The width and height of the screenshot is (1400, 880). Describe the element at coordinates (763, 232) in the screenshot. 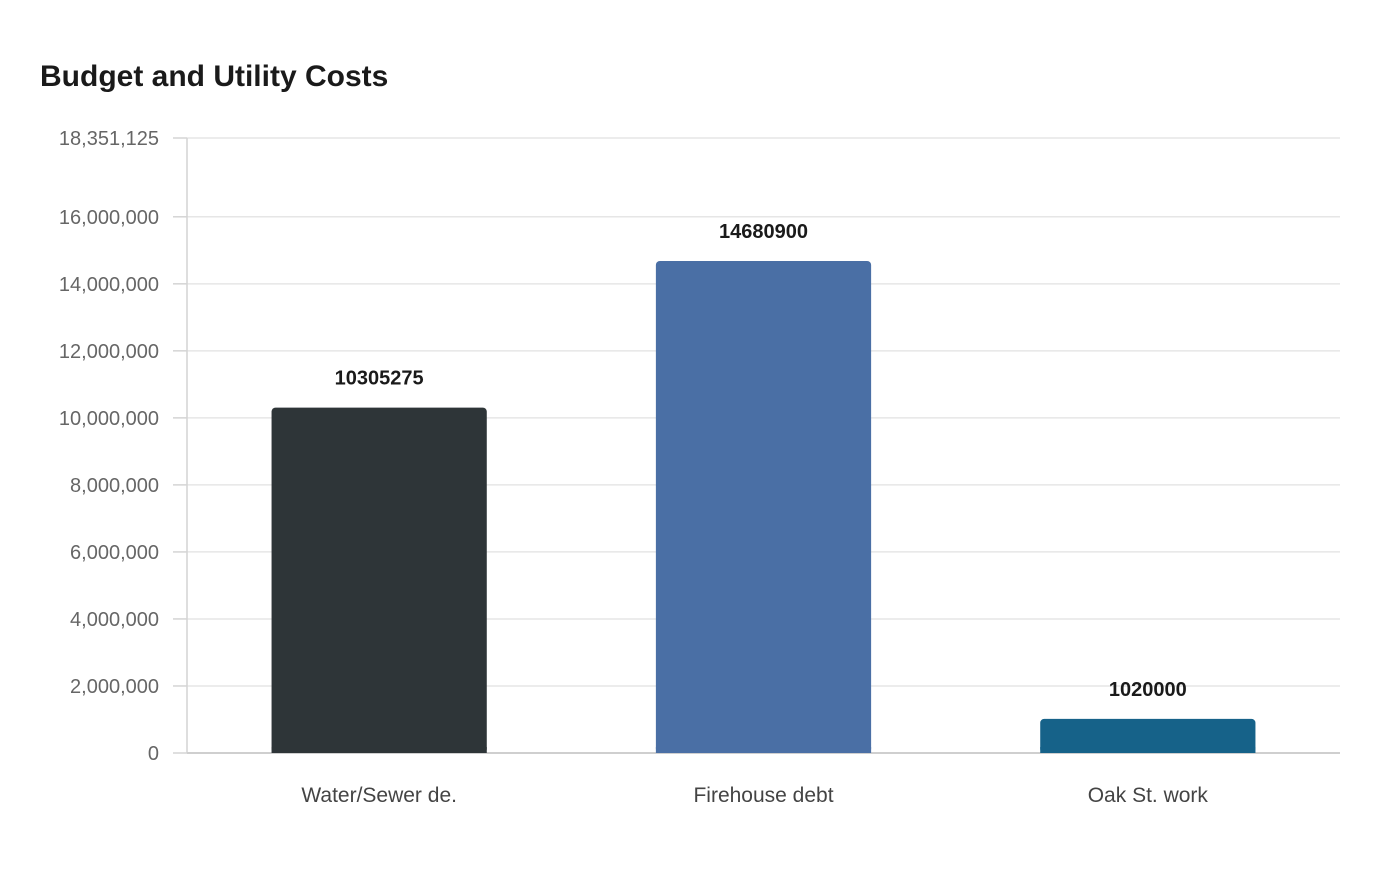

I see `data-label: 14680900` at that location.